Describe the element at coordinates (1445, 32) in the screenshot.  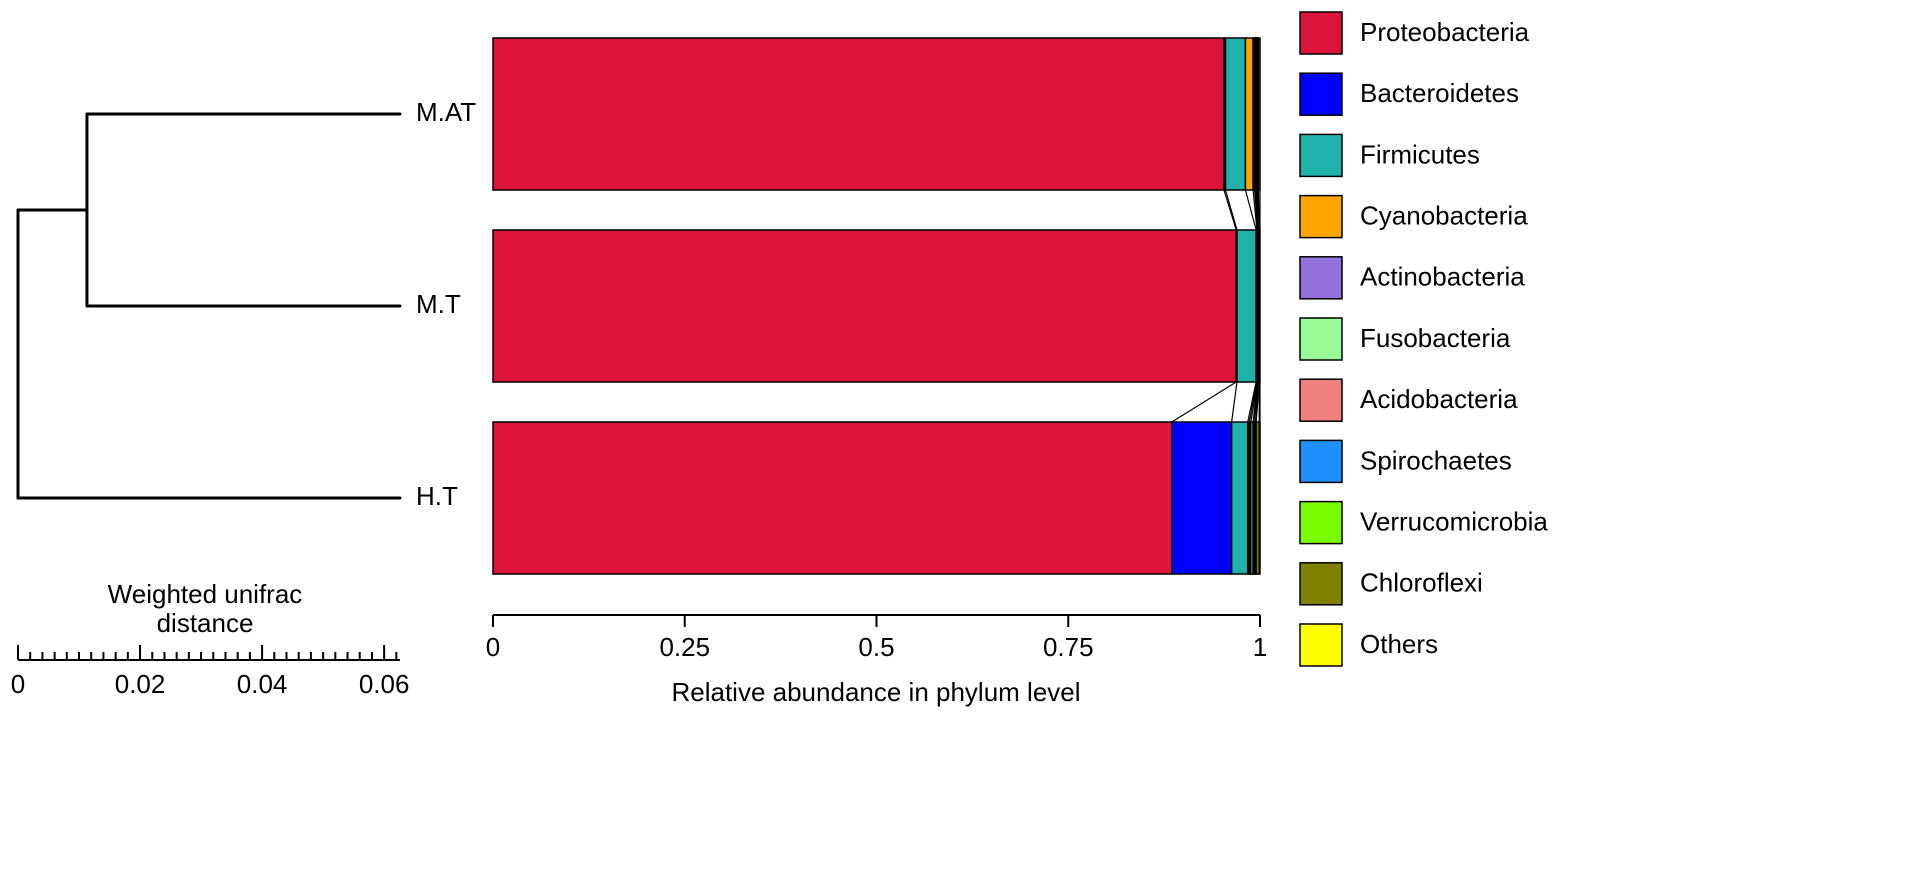
I see `legend-label: Proteobacteria` at that location.